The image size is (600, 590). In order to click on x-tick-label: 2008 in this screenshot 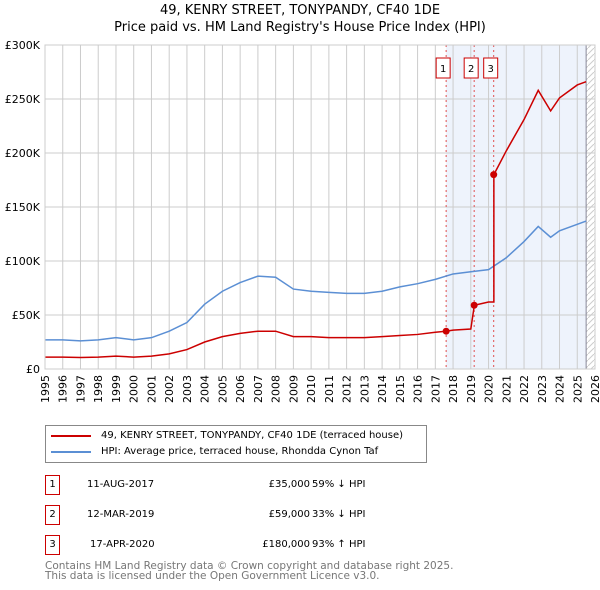, I will do `click(276, 389)`.